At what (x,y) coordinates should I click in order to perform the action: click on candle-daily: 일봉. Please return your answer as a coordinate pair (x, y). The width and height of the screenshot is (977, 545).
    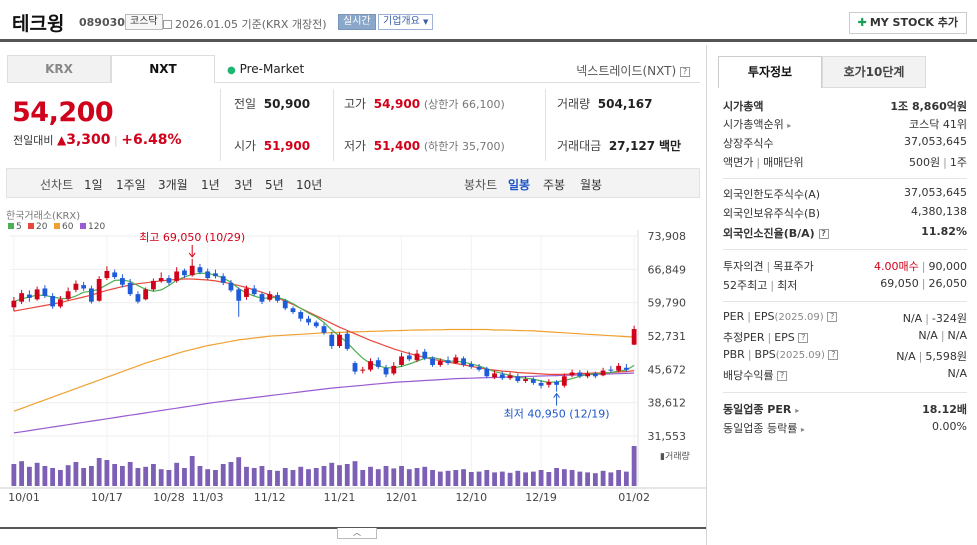
    Looking at the image, I should click on (519, 185).